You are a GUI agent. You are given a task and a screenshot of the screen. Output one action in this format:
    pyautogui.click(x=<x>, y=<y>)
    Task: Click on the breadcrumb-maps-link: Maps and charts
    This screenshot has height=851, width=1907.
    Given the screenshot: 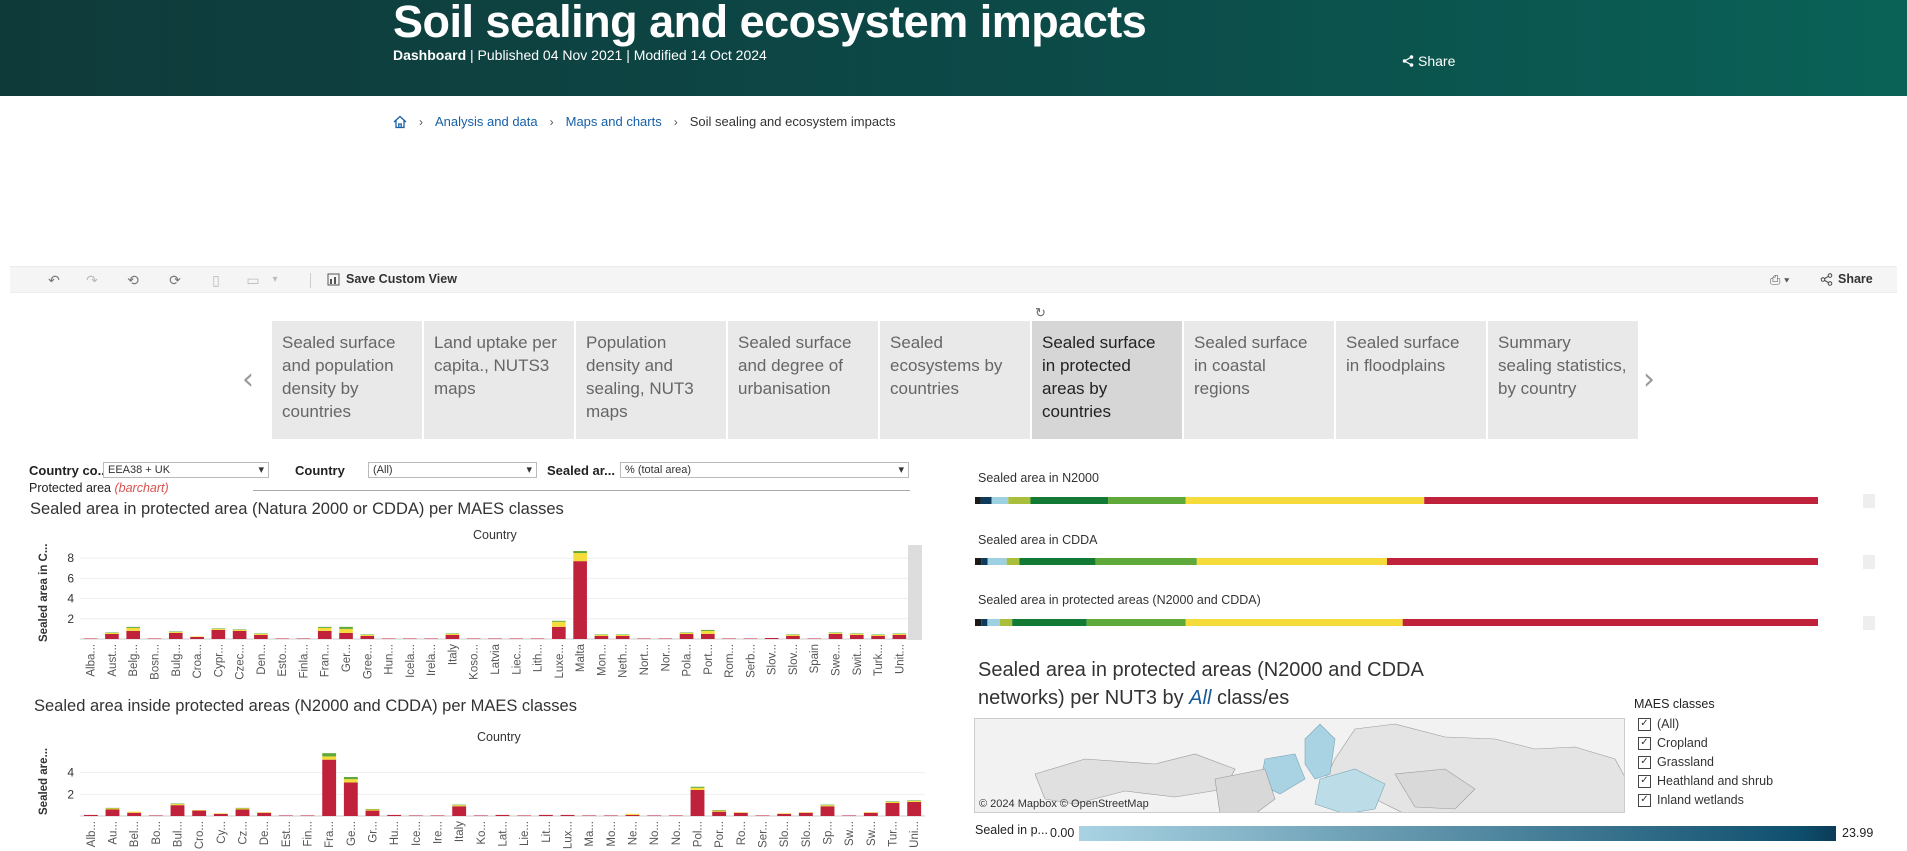 What is the action you would take?
    pyautogui.click(x=613, y=121)
    